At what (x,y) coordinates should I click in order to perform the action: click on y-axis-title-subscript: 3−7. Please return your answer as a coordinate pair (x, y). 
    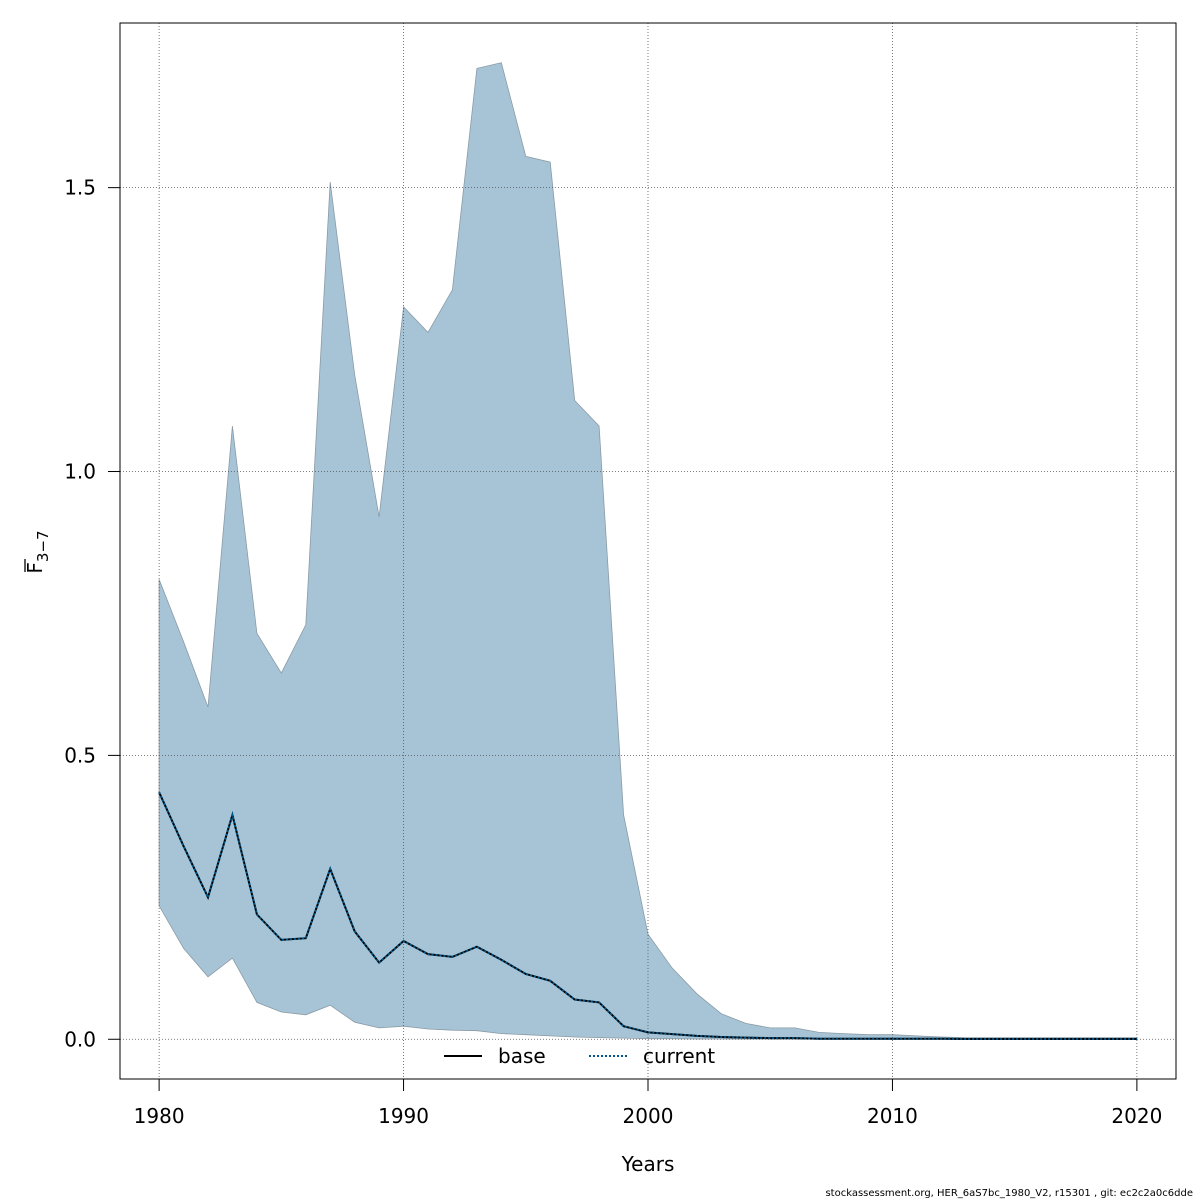
    Looking at the image, I should click on (43, 546).